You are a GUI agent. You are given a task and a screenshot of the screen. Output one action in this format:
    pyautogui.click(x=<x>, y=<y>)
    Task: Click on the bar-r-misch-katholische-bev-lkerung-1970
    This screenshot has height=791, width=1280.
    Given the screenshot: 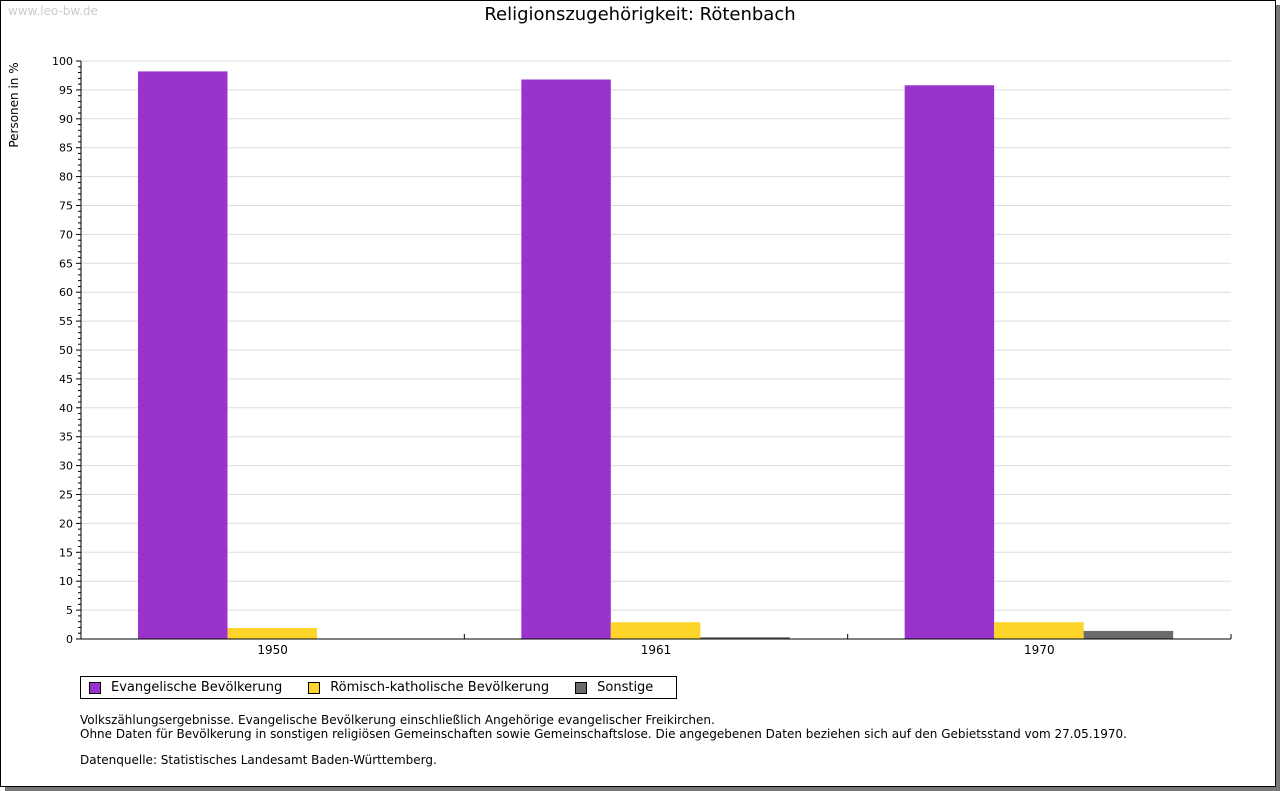 What is the action you would take?
    pyautogui.click(x=1039, y=630)
    